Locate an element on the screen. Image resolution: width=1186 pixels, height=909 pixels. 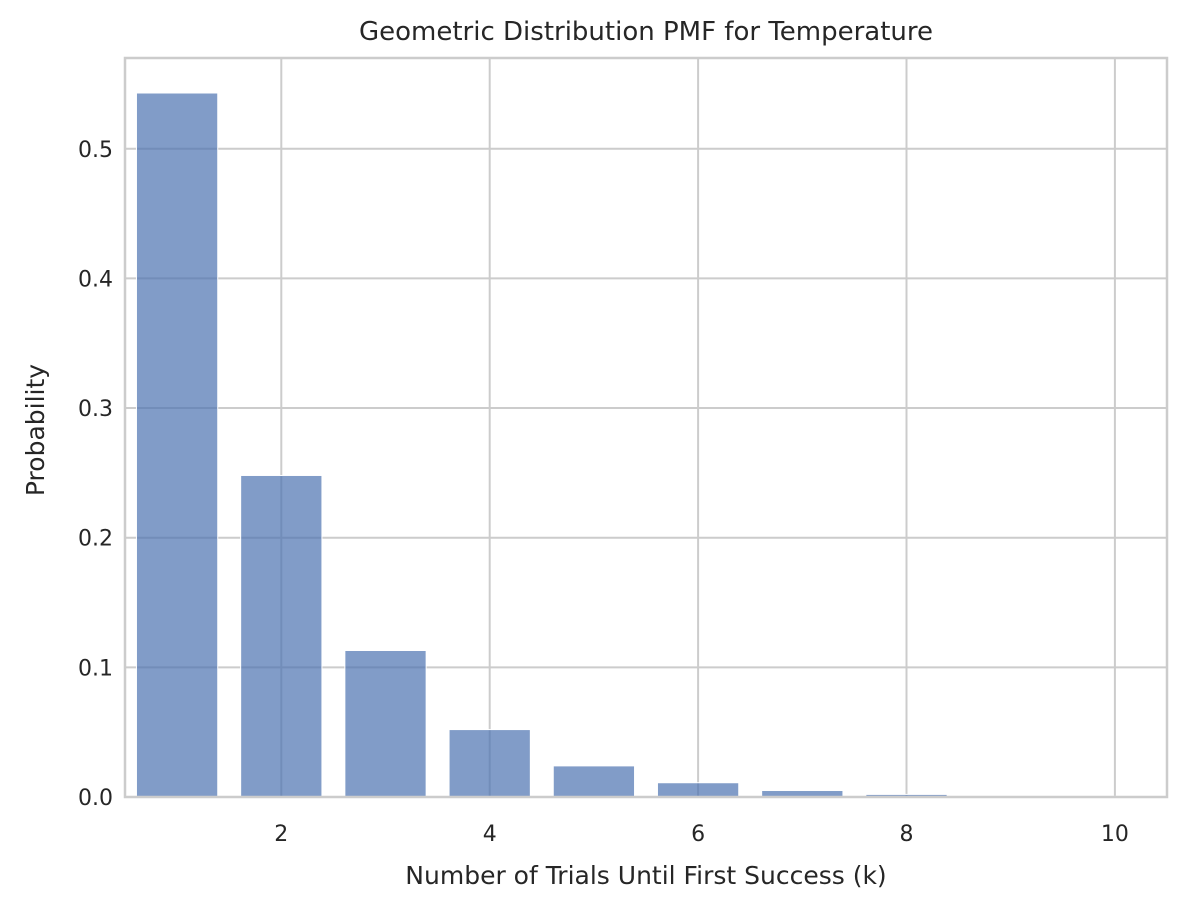
x-tick-label: 4 is located at coordinates (490, 834).